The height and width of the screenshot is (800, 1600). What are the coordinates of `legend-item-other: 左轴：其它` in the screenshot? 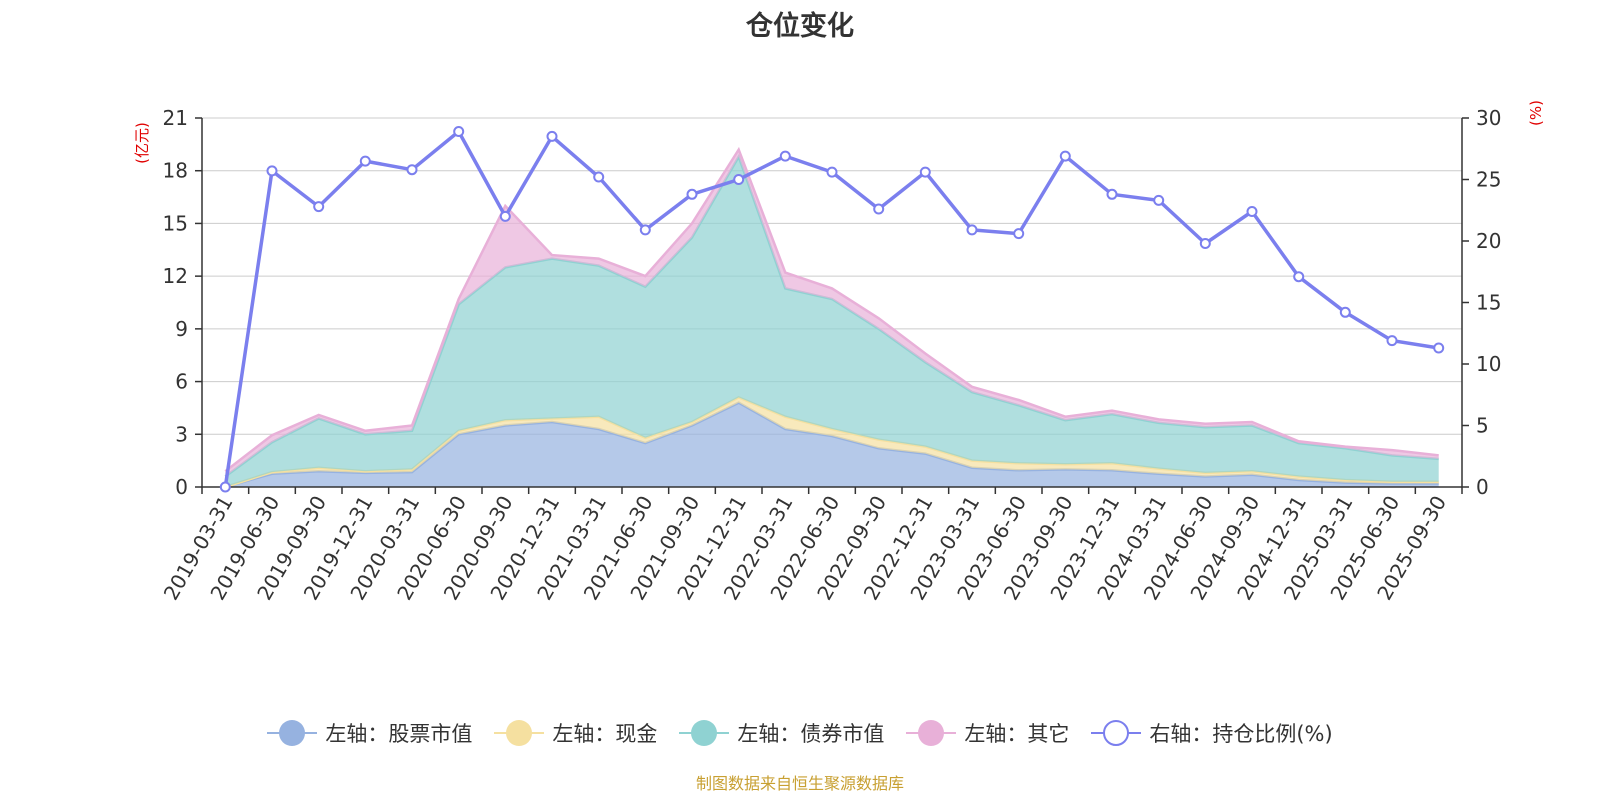 It's located at (987, 733).